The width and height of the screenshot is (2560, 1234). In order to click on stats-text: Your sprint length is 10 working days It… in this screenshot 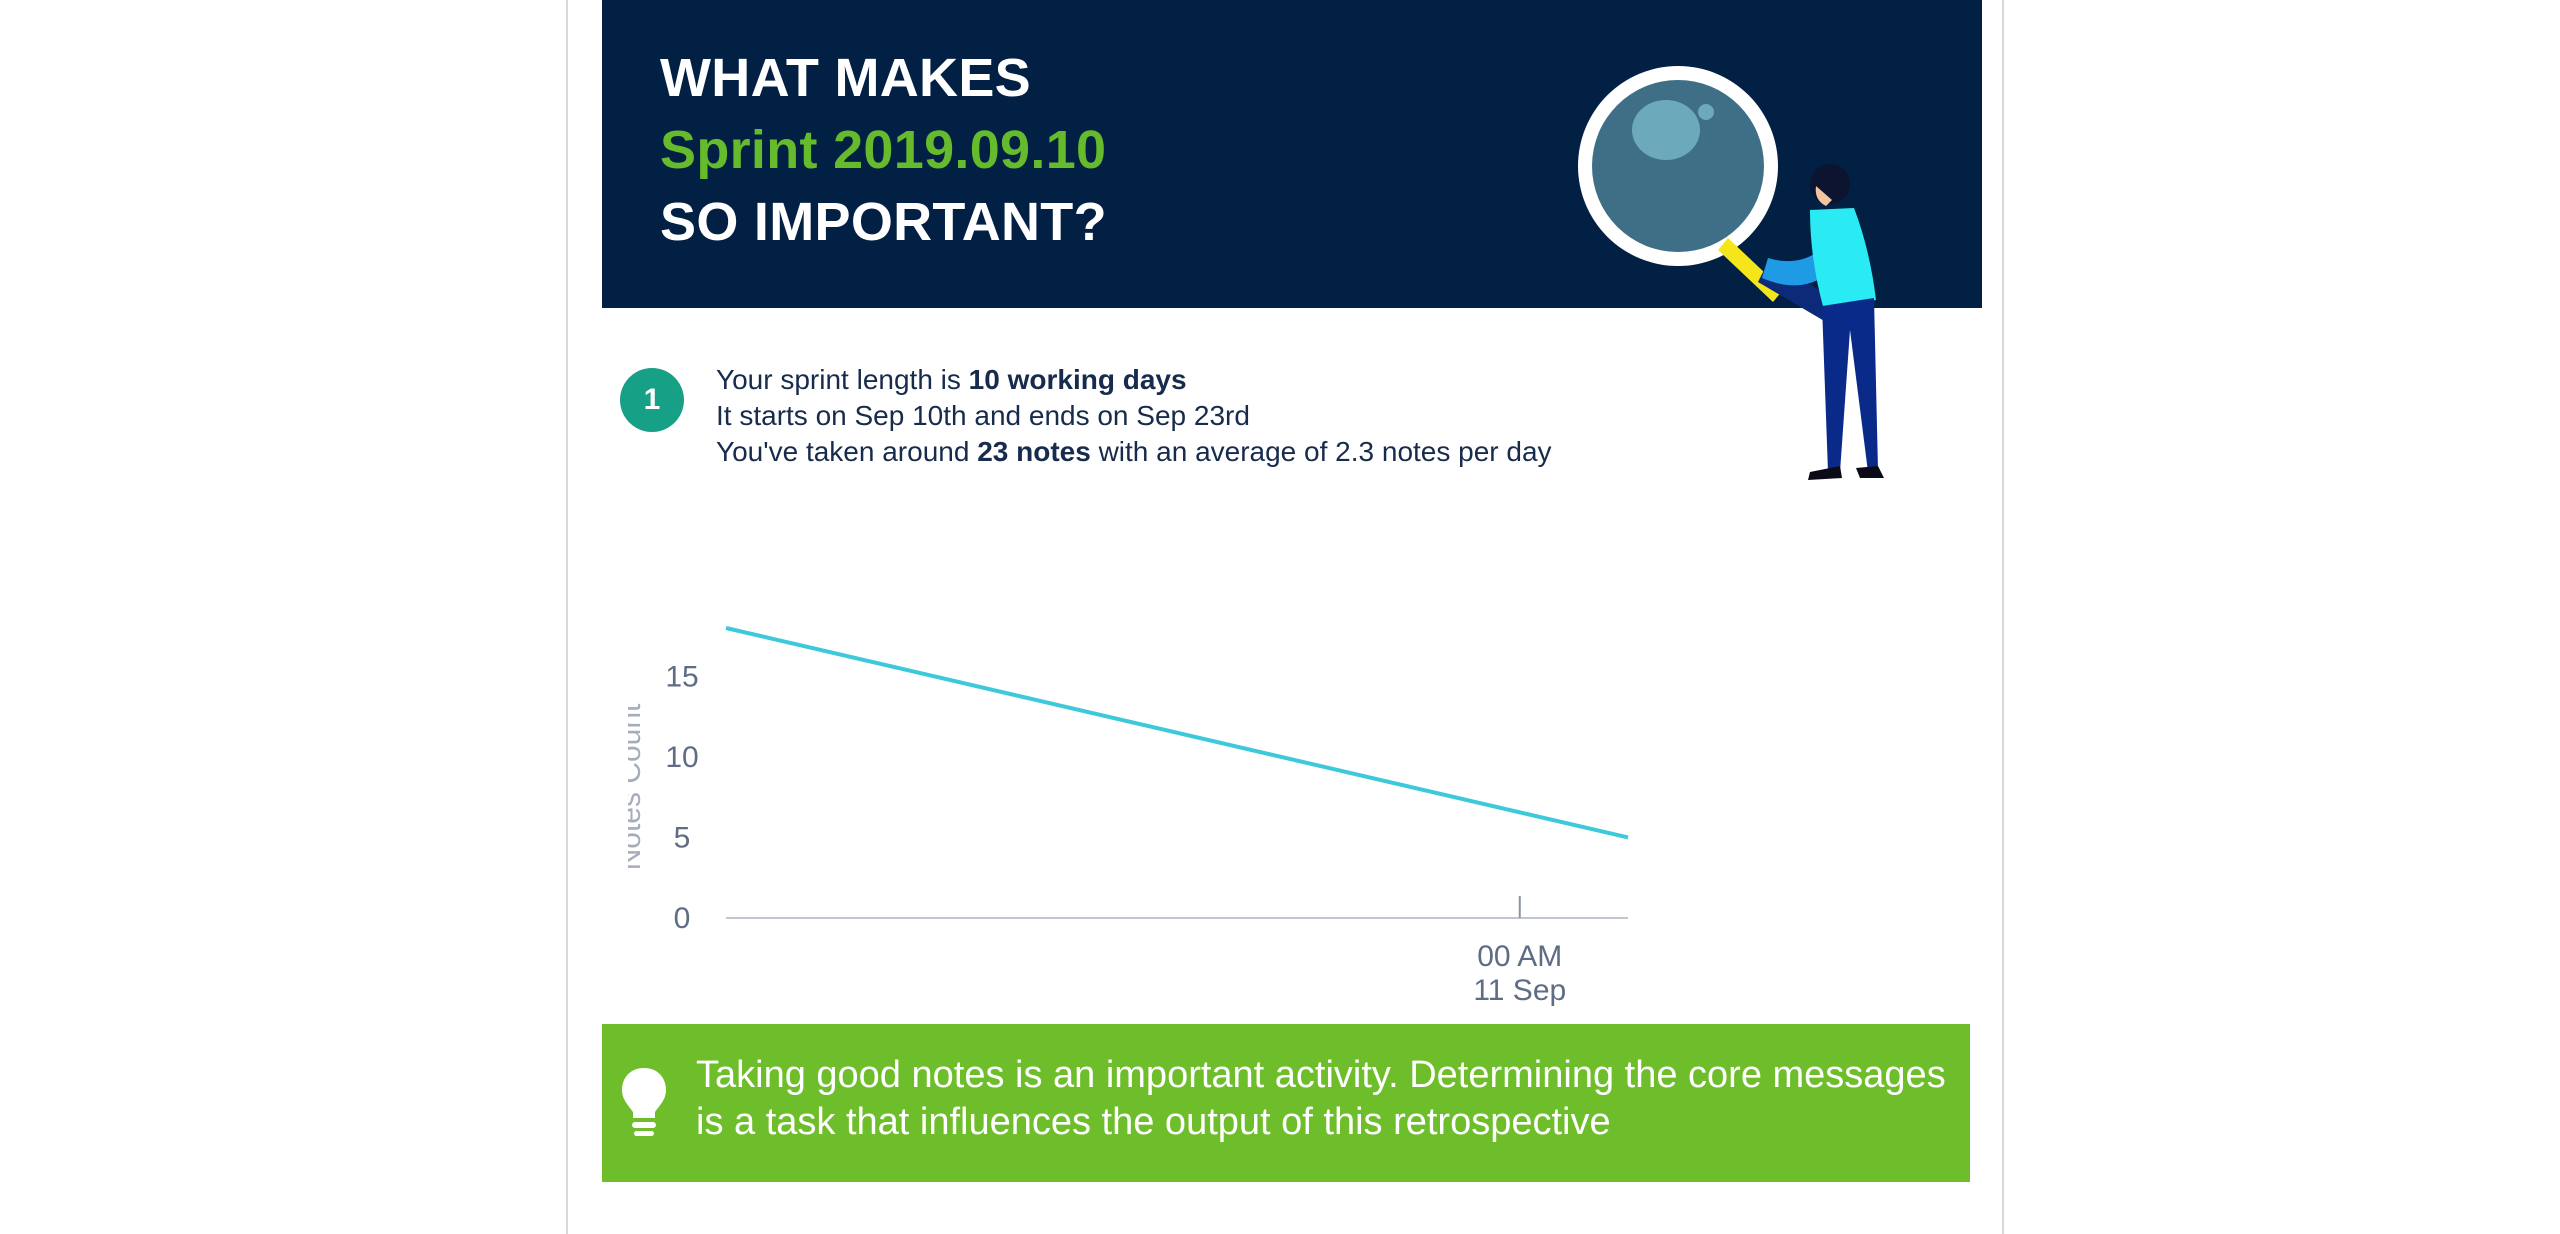, I will do `click(1134, 416)`.